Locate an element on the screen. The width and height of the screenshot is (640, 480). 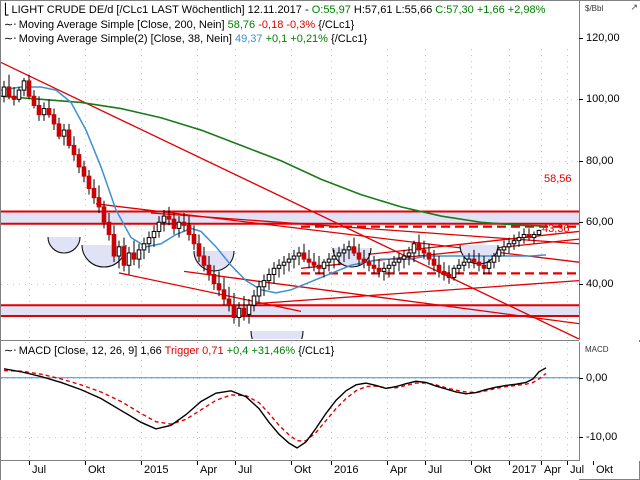
ma38-change: +0,1 is located at coordinates (276, 39).